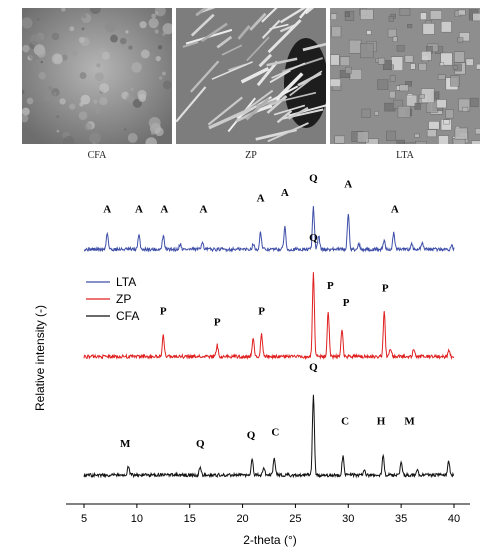 The height and width of the screenshot is (556, 500). I want to click on series-line-zp, so click(269, 316).